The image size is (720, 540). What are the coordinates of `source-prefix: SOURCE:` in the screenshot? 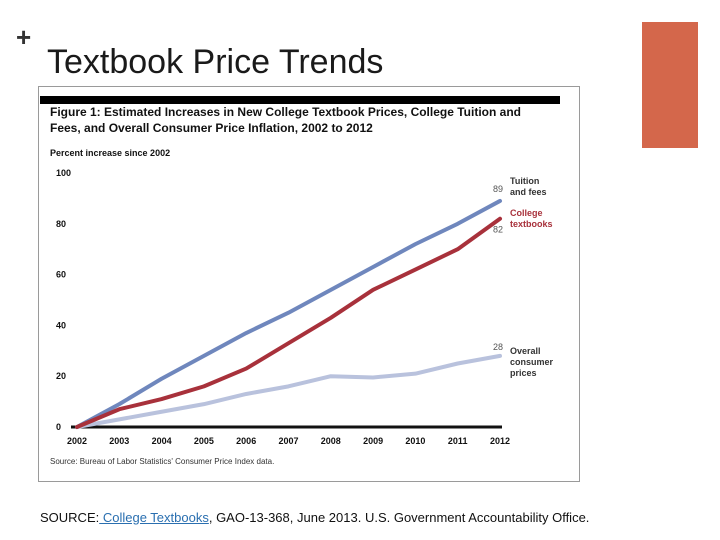 It's located at (70, 517).